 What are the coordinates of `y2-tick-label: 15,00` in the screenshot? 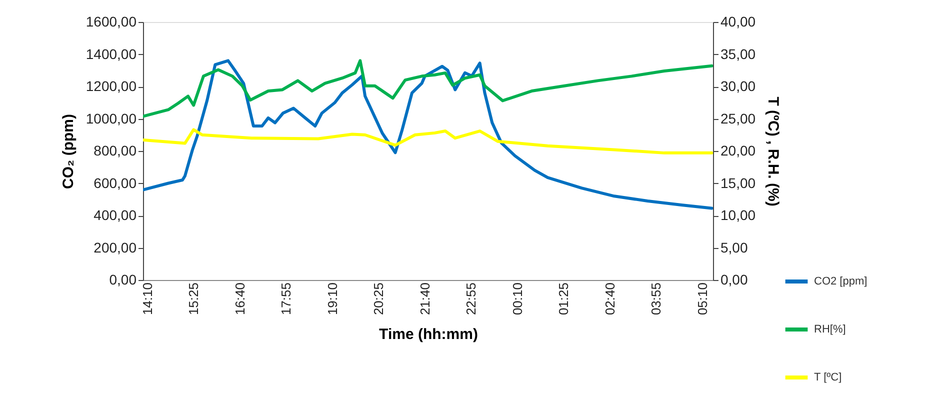 It's located at (738, 182).